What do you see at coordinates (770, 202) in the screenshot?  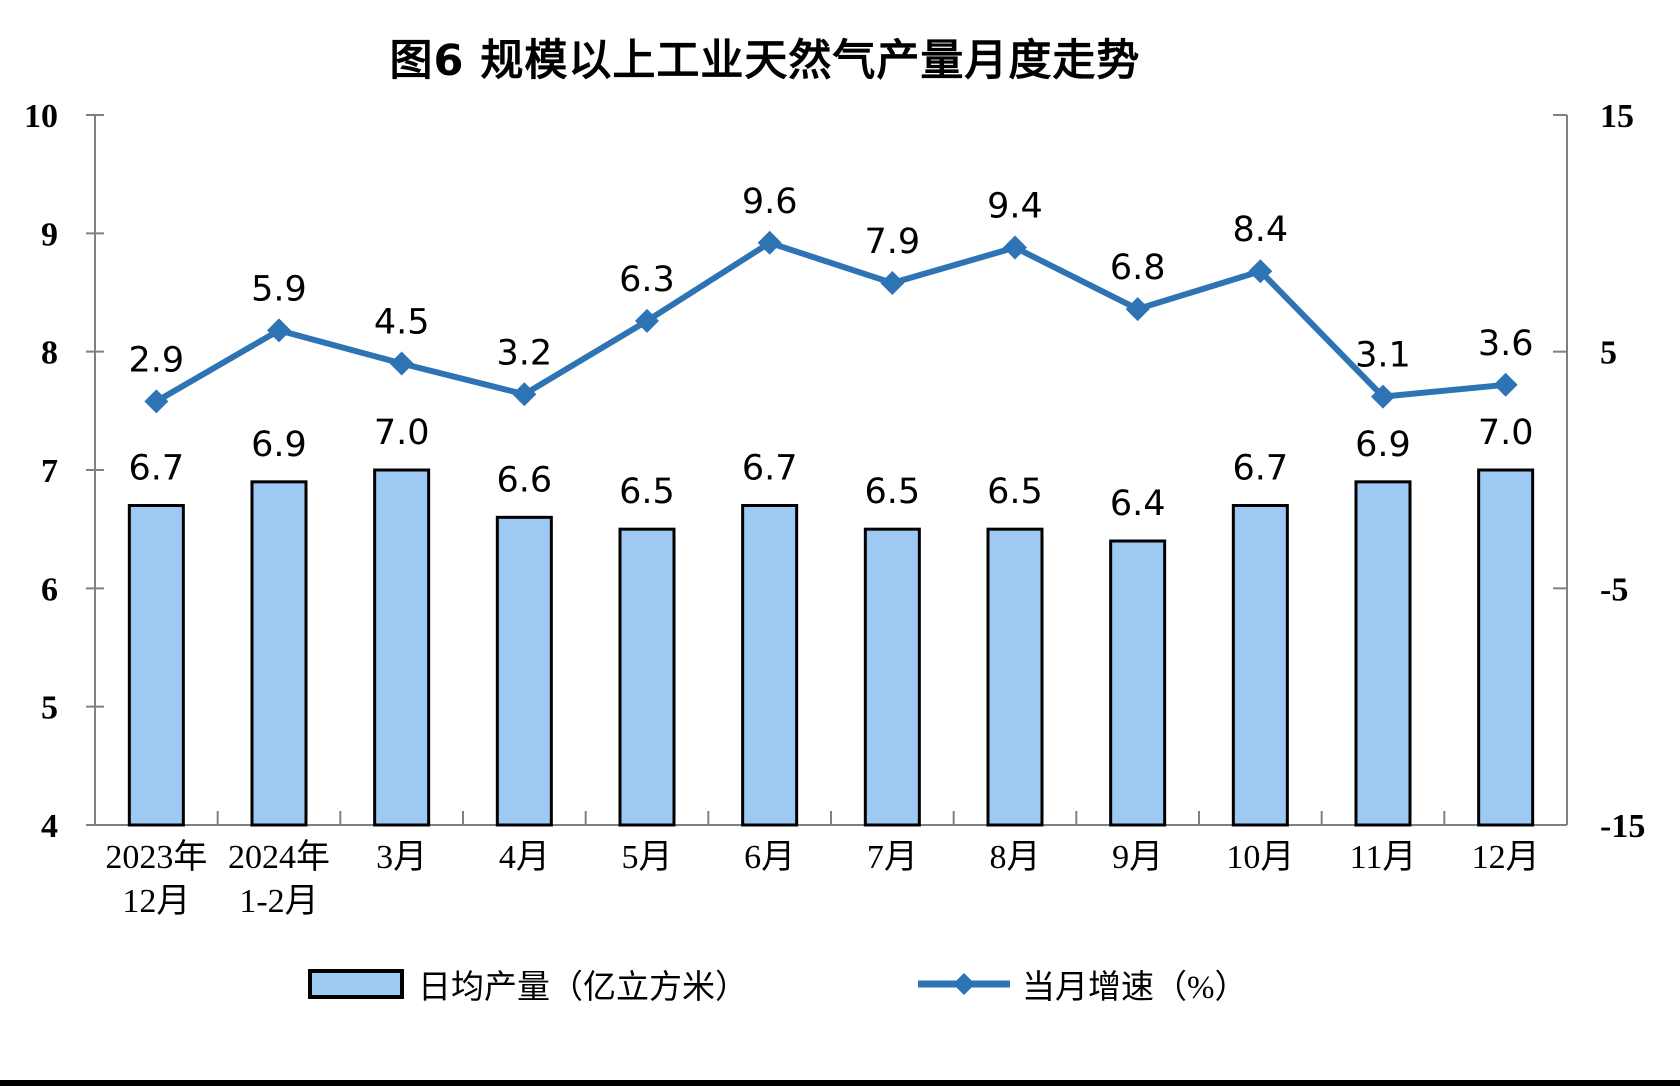 I see `line-data-label: 9.6` at bounding box center [770, 202].